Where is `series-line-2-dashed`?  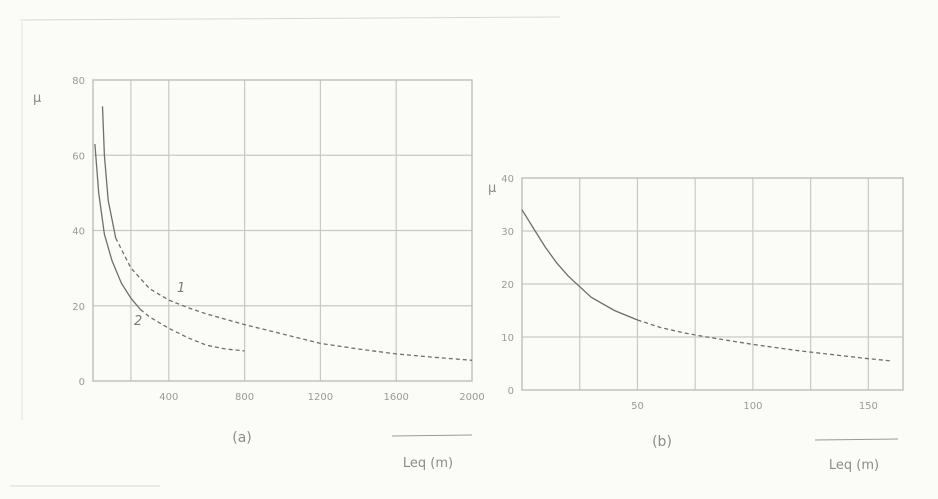 series-line-2-dashed is located at coordinates (192, 330).